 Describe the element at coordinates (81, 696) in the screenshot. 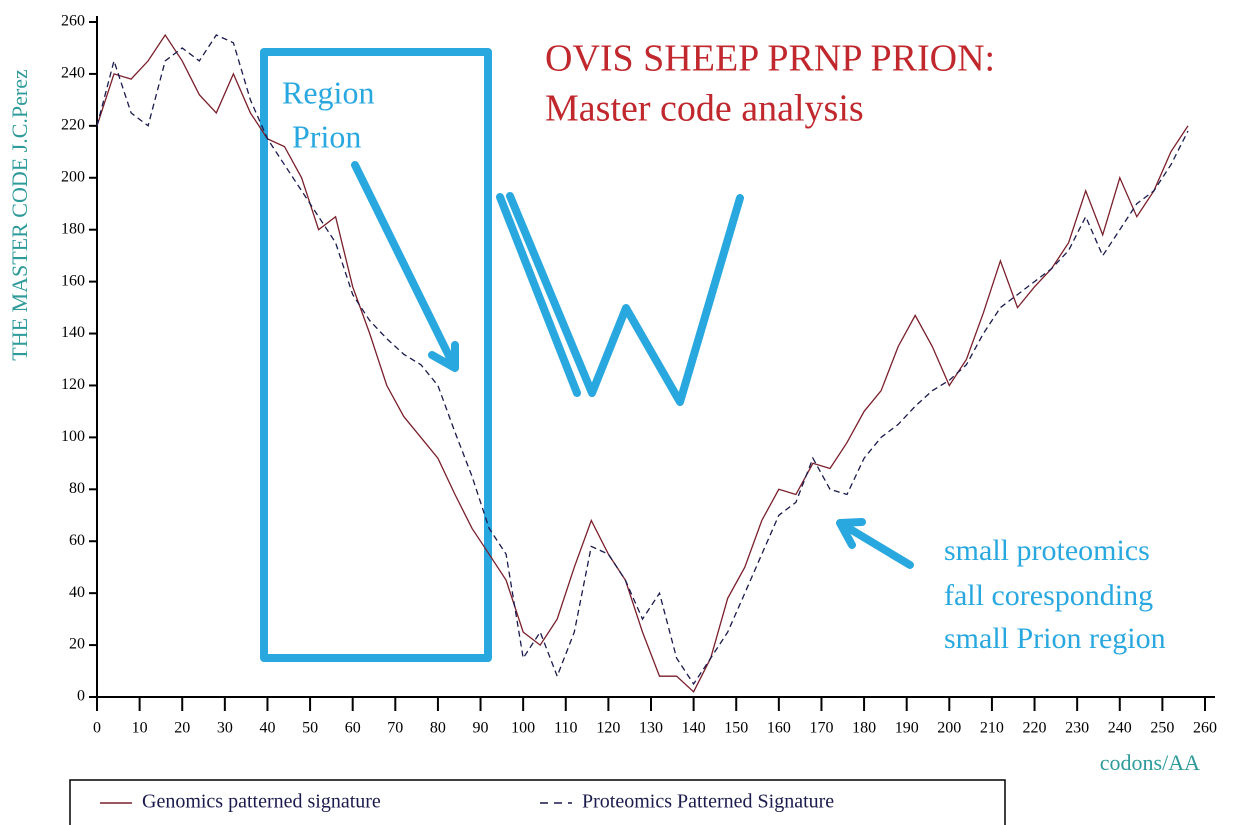

I see `y-tick-label: 0` at that location.